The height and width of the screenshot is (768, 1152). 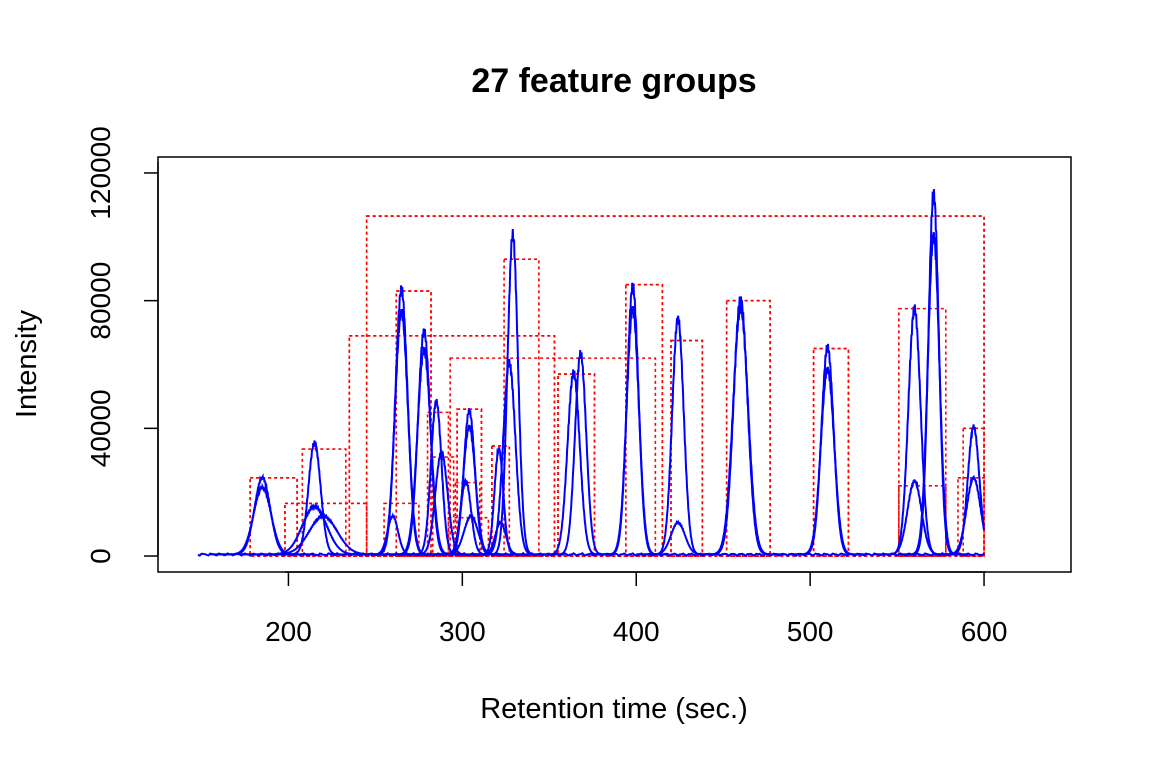 I want to click on y-tick-label: 40000, so click(x=100, y=428).